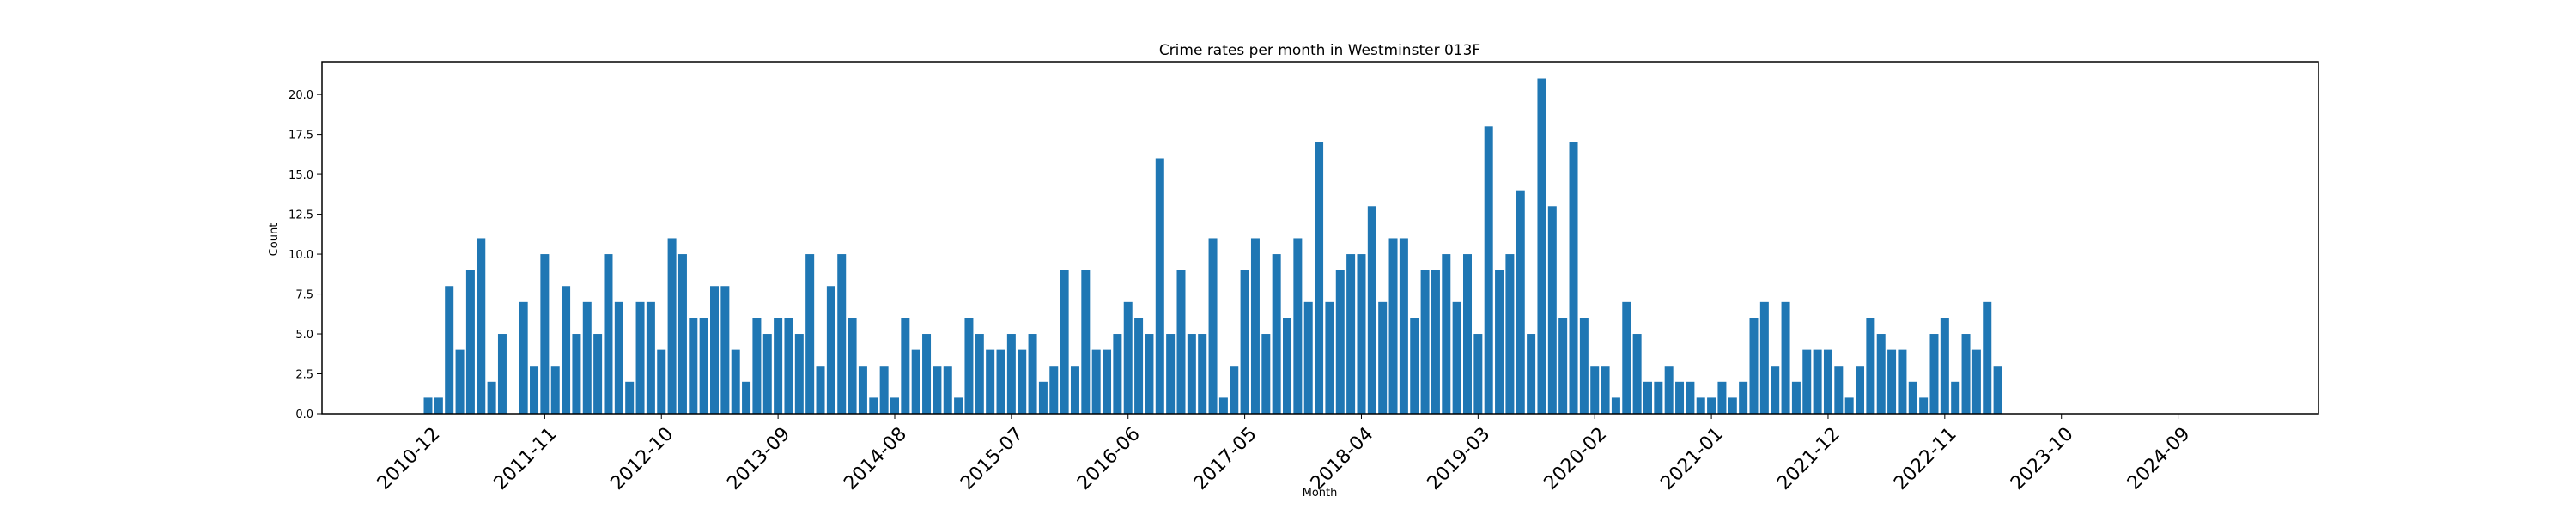  I want to click on y-tick-label: 20.0, so click(301, 95).